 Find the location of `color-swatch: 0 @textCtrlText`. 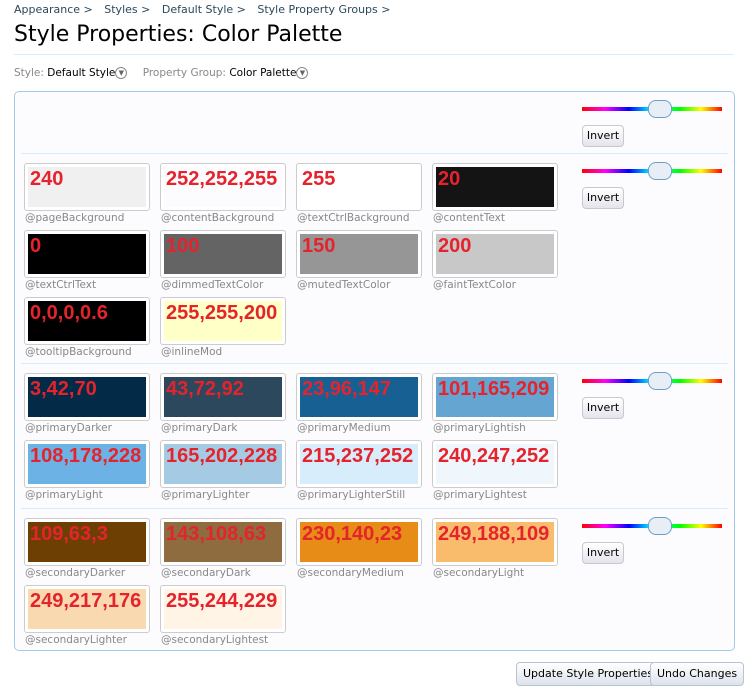

color-swatch: 0 @textCtrlText is located at coordinates (87, 262).